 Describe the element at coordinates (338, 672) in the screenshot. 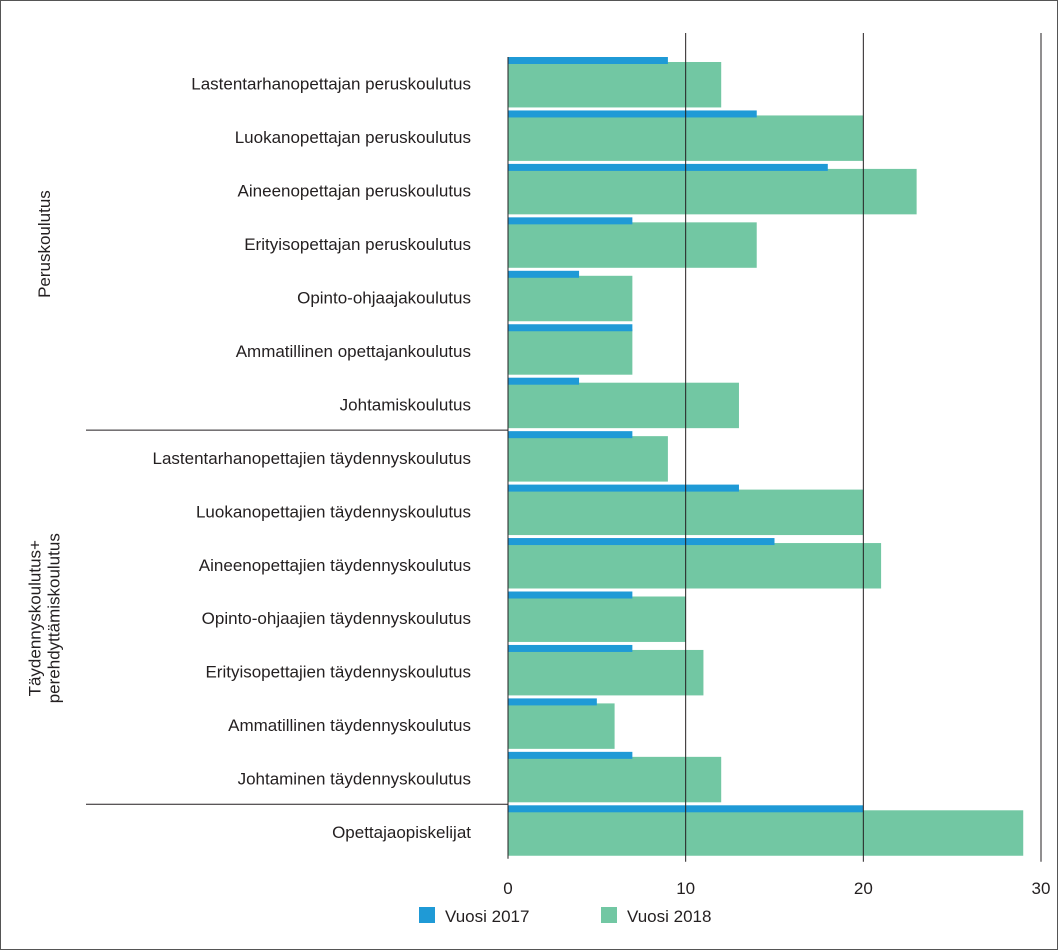

I see `category-label: Erityisopettajien täydennyskoulutus` at that location.